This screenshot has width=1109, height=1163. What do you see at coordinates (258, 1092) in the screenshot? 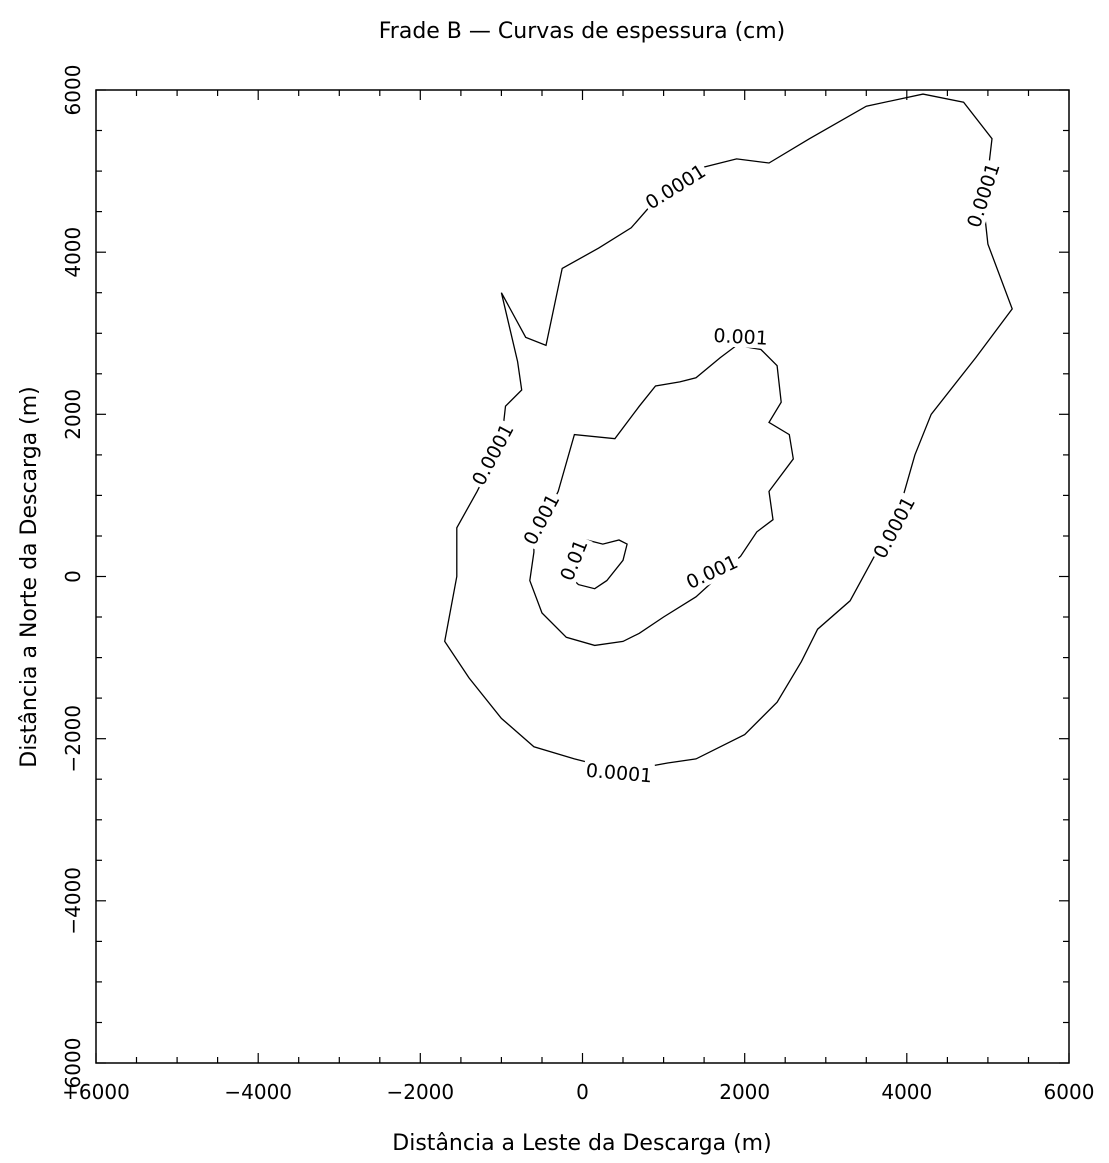
I see `x-tick-label: −4000` at bounding box center [258, 1092].